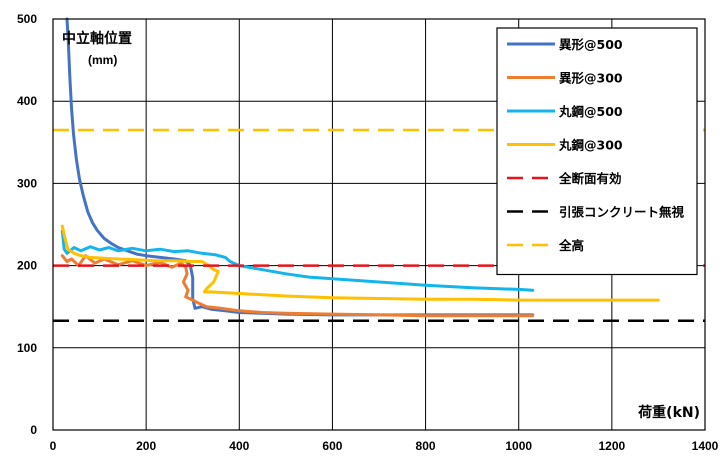 The height and width of the screenshot is (459, 725). What do you see at coordinates (590, 111) in the screenshot?
I see `legend-label: 丸鋼@500` at bounding box center [590, 111].